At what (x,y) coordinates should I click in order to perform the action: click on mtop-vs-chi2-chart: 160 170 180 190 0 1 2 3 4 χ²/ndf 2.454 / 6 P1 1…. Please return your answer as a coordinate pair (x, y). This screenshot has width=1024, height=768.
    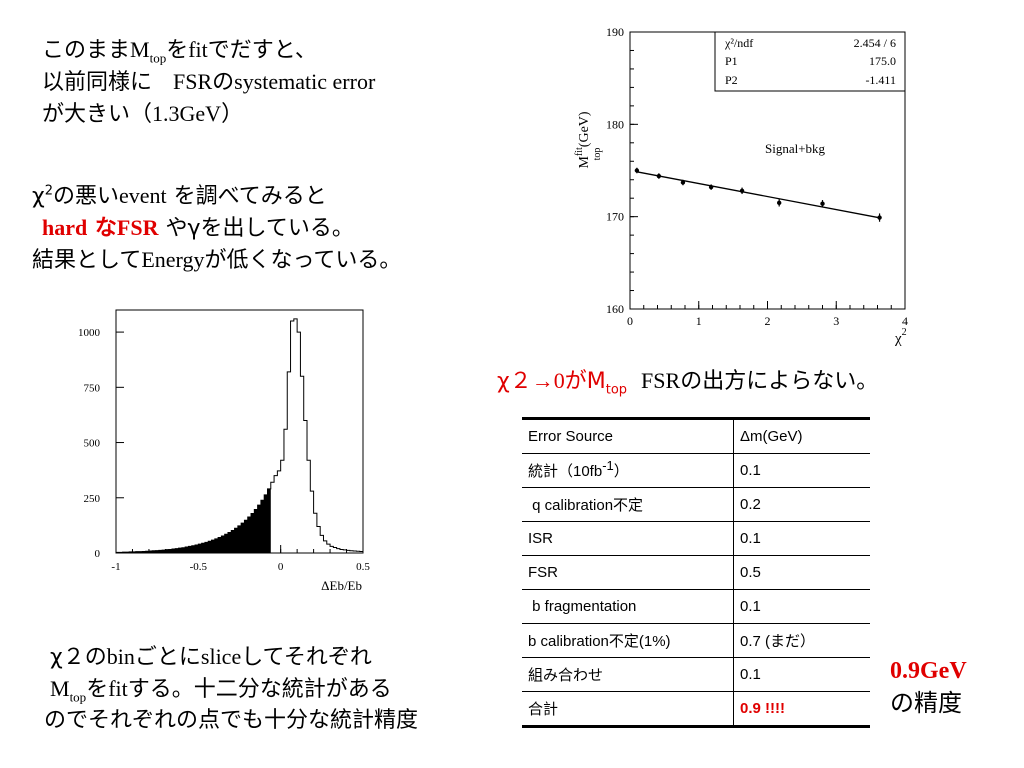
    Looking at the image, I should click on (741, 186).